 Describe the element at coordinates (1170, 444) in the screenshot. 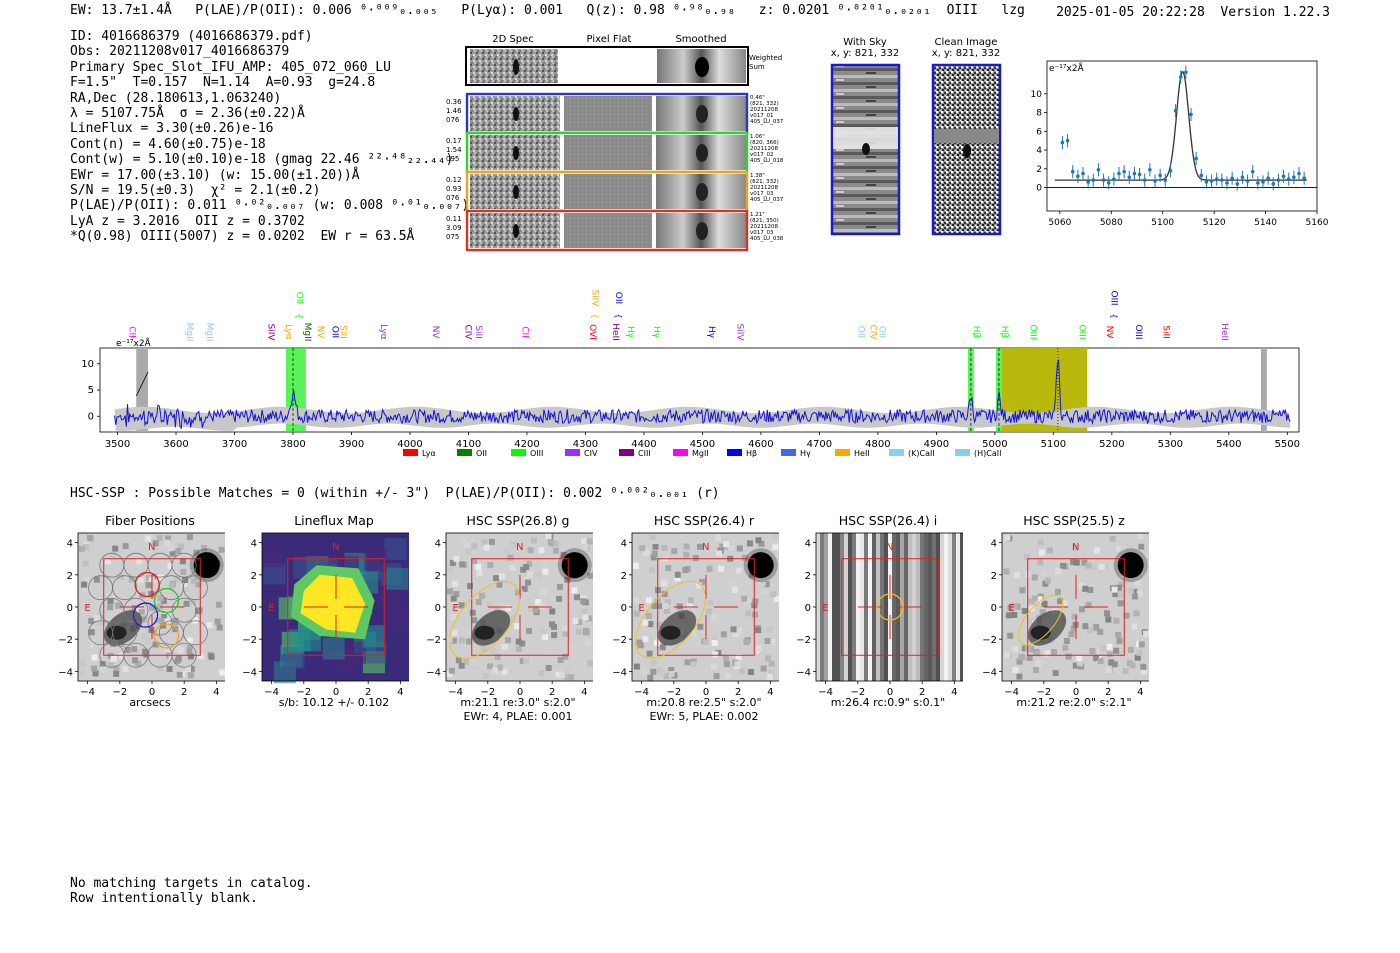

I see `spectrum-xtick-label: 5300` at that location.